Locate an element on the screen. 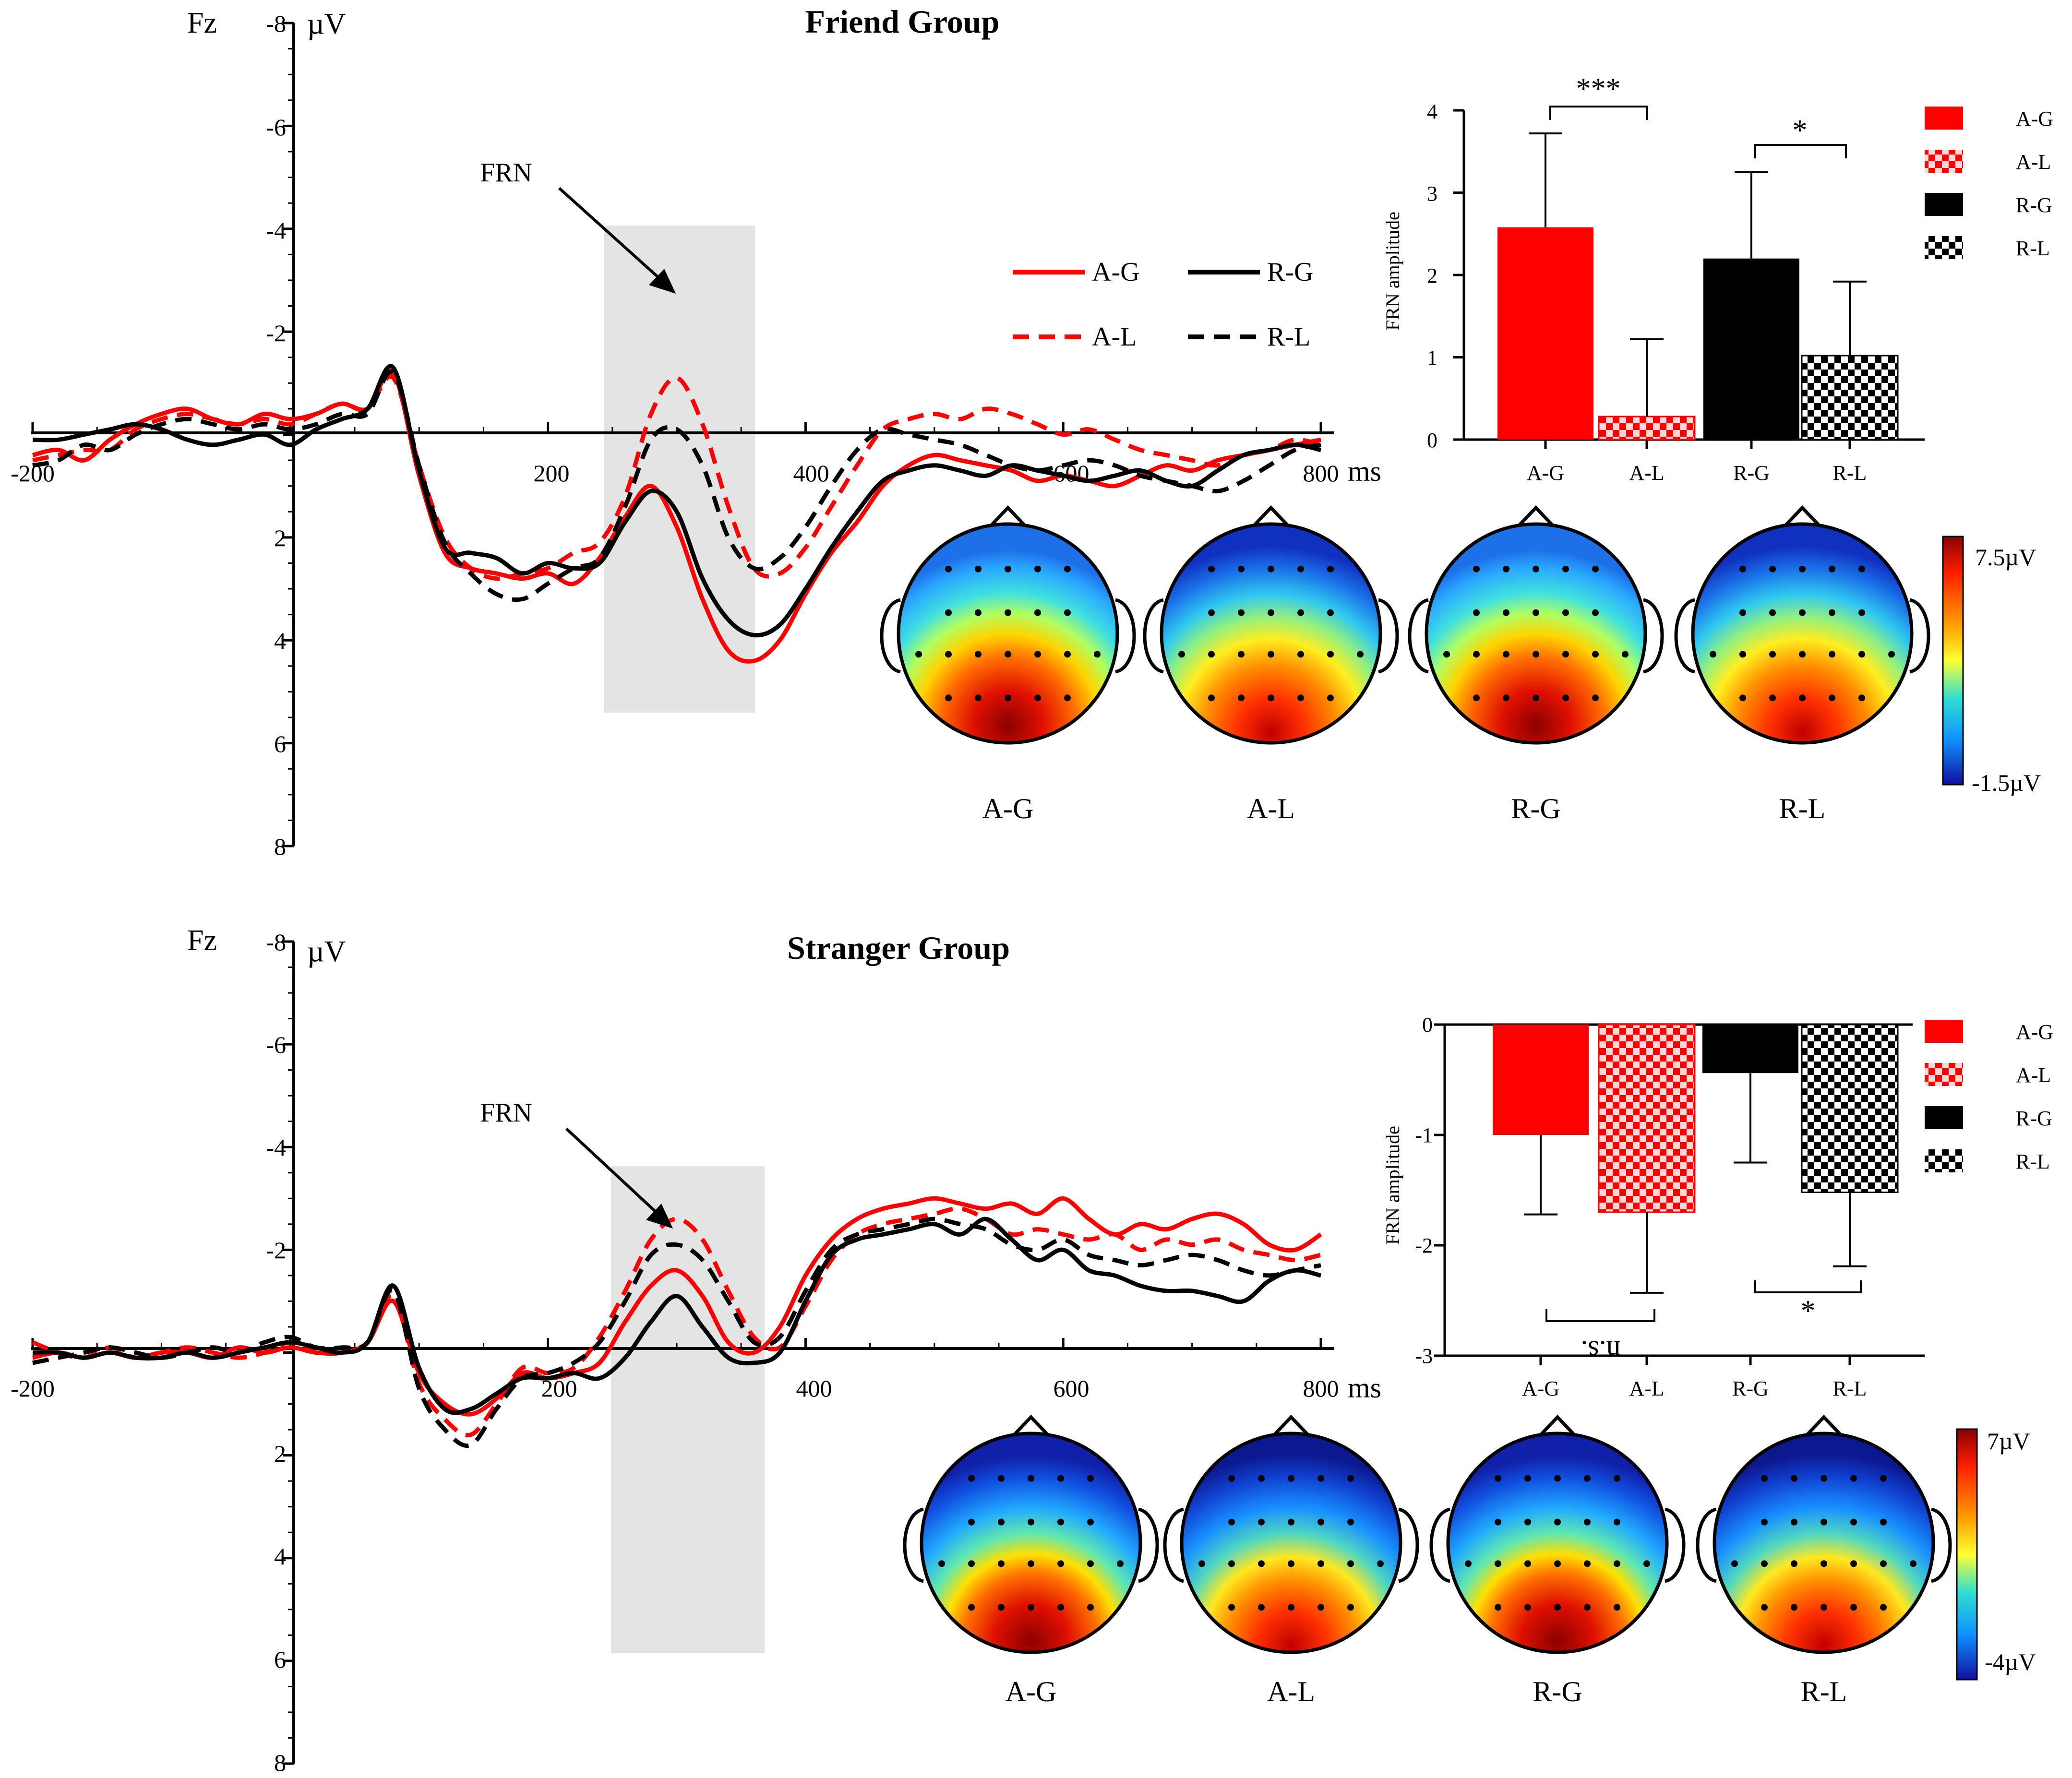  stranger-sig-label-b: * is located at coordinates (1808, 1311).